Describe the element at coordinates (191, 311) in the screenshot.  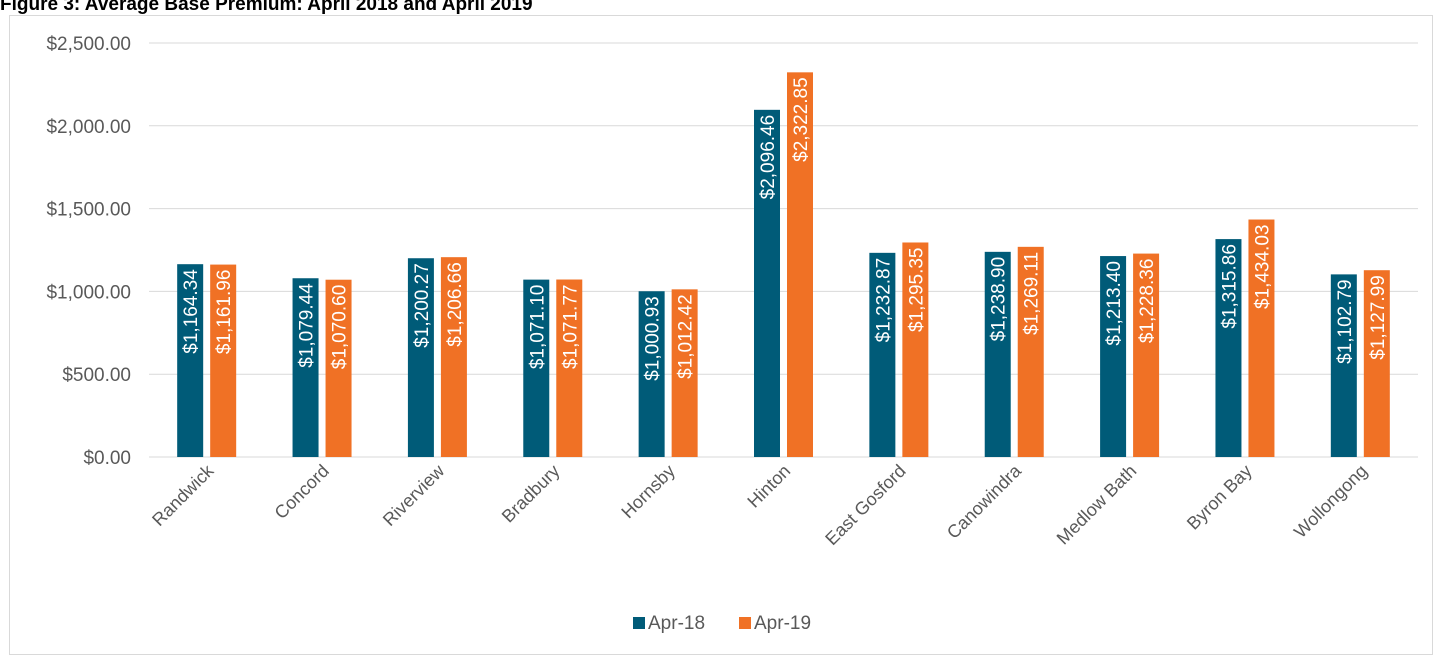
I see `data-label: $1,164.34` at that location.